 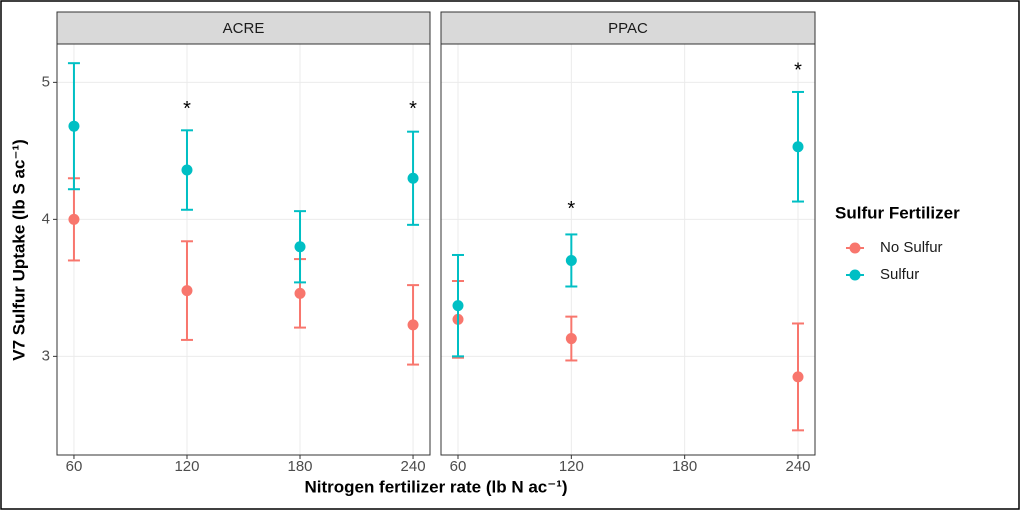 What do you see at coordinates (911, 247) in the screenshot?
I see `legend-label: No Sulfur` at bounding box center [911, 247].